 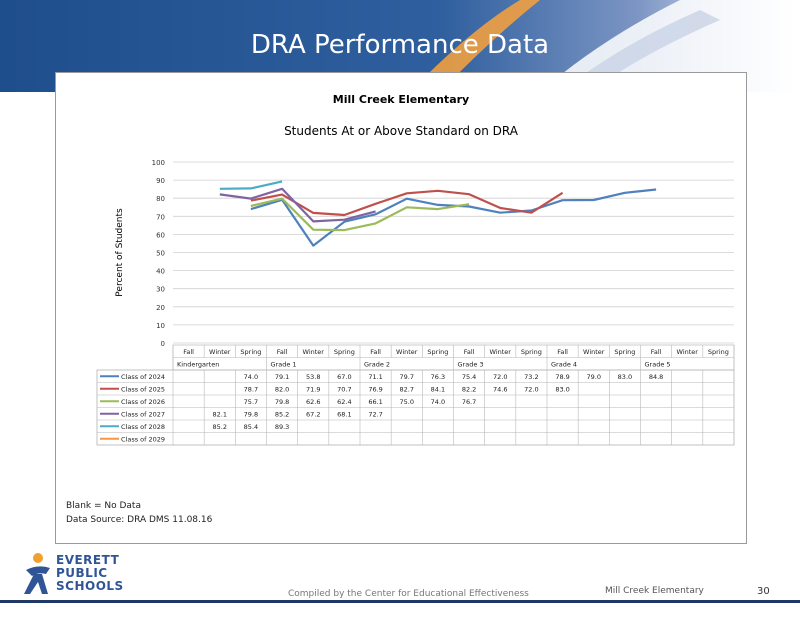 I want to click on data-label: 78.7, so click(x=251, y=390).